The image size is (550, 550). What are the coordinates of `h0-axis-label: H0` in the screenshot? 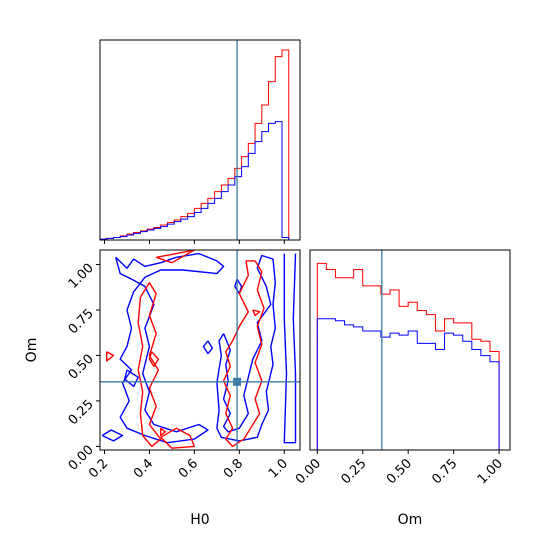 It's located at (199, 520).